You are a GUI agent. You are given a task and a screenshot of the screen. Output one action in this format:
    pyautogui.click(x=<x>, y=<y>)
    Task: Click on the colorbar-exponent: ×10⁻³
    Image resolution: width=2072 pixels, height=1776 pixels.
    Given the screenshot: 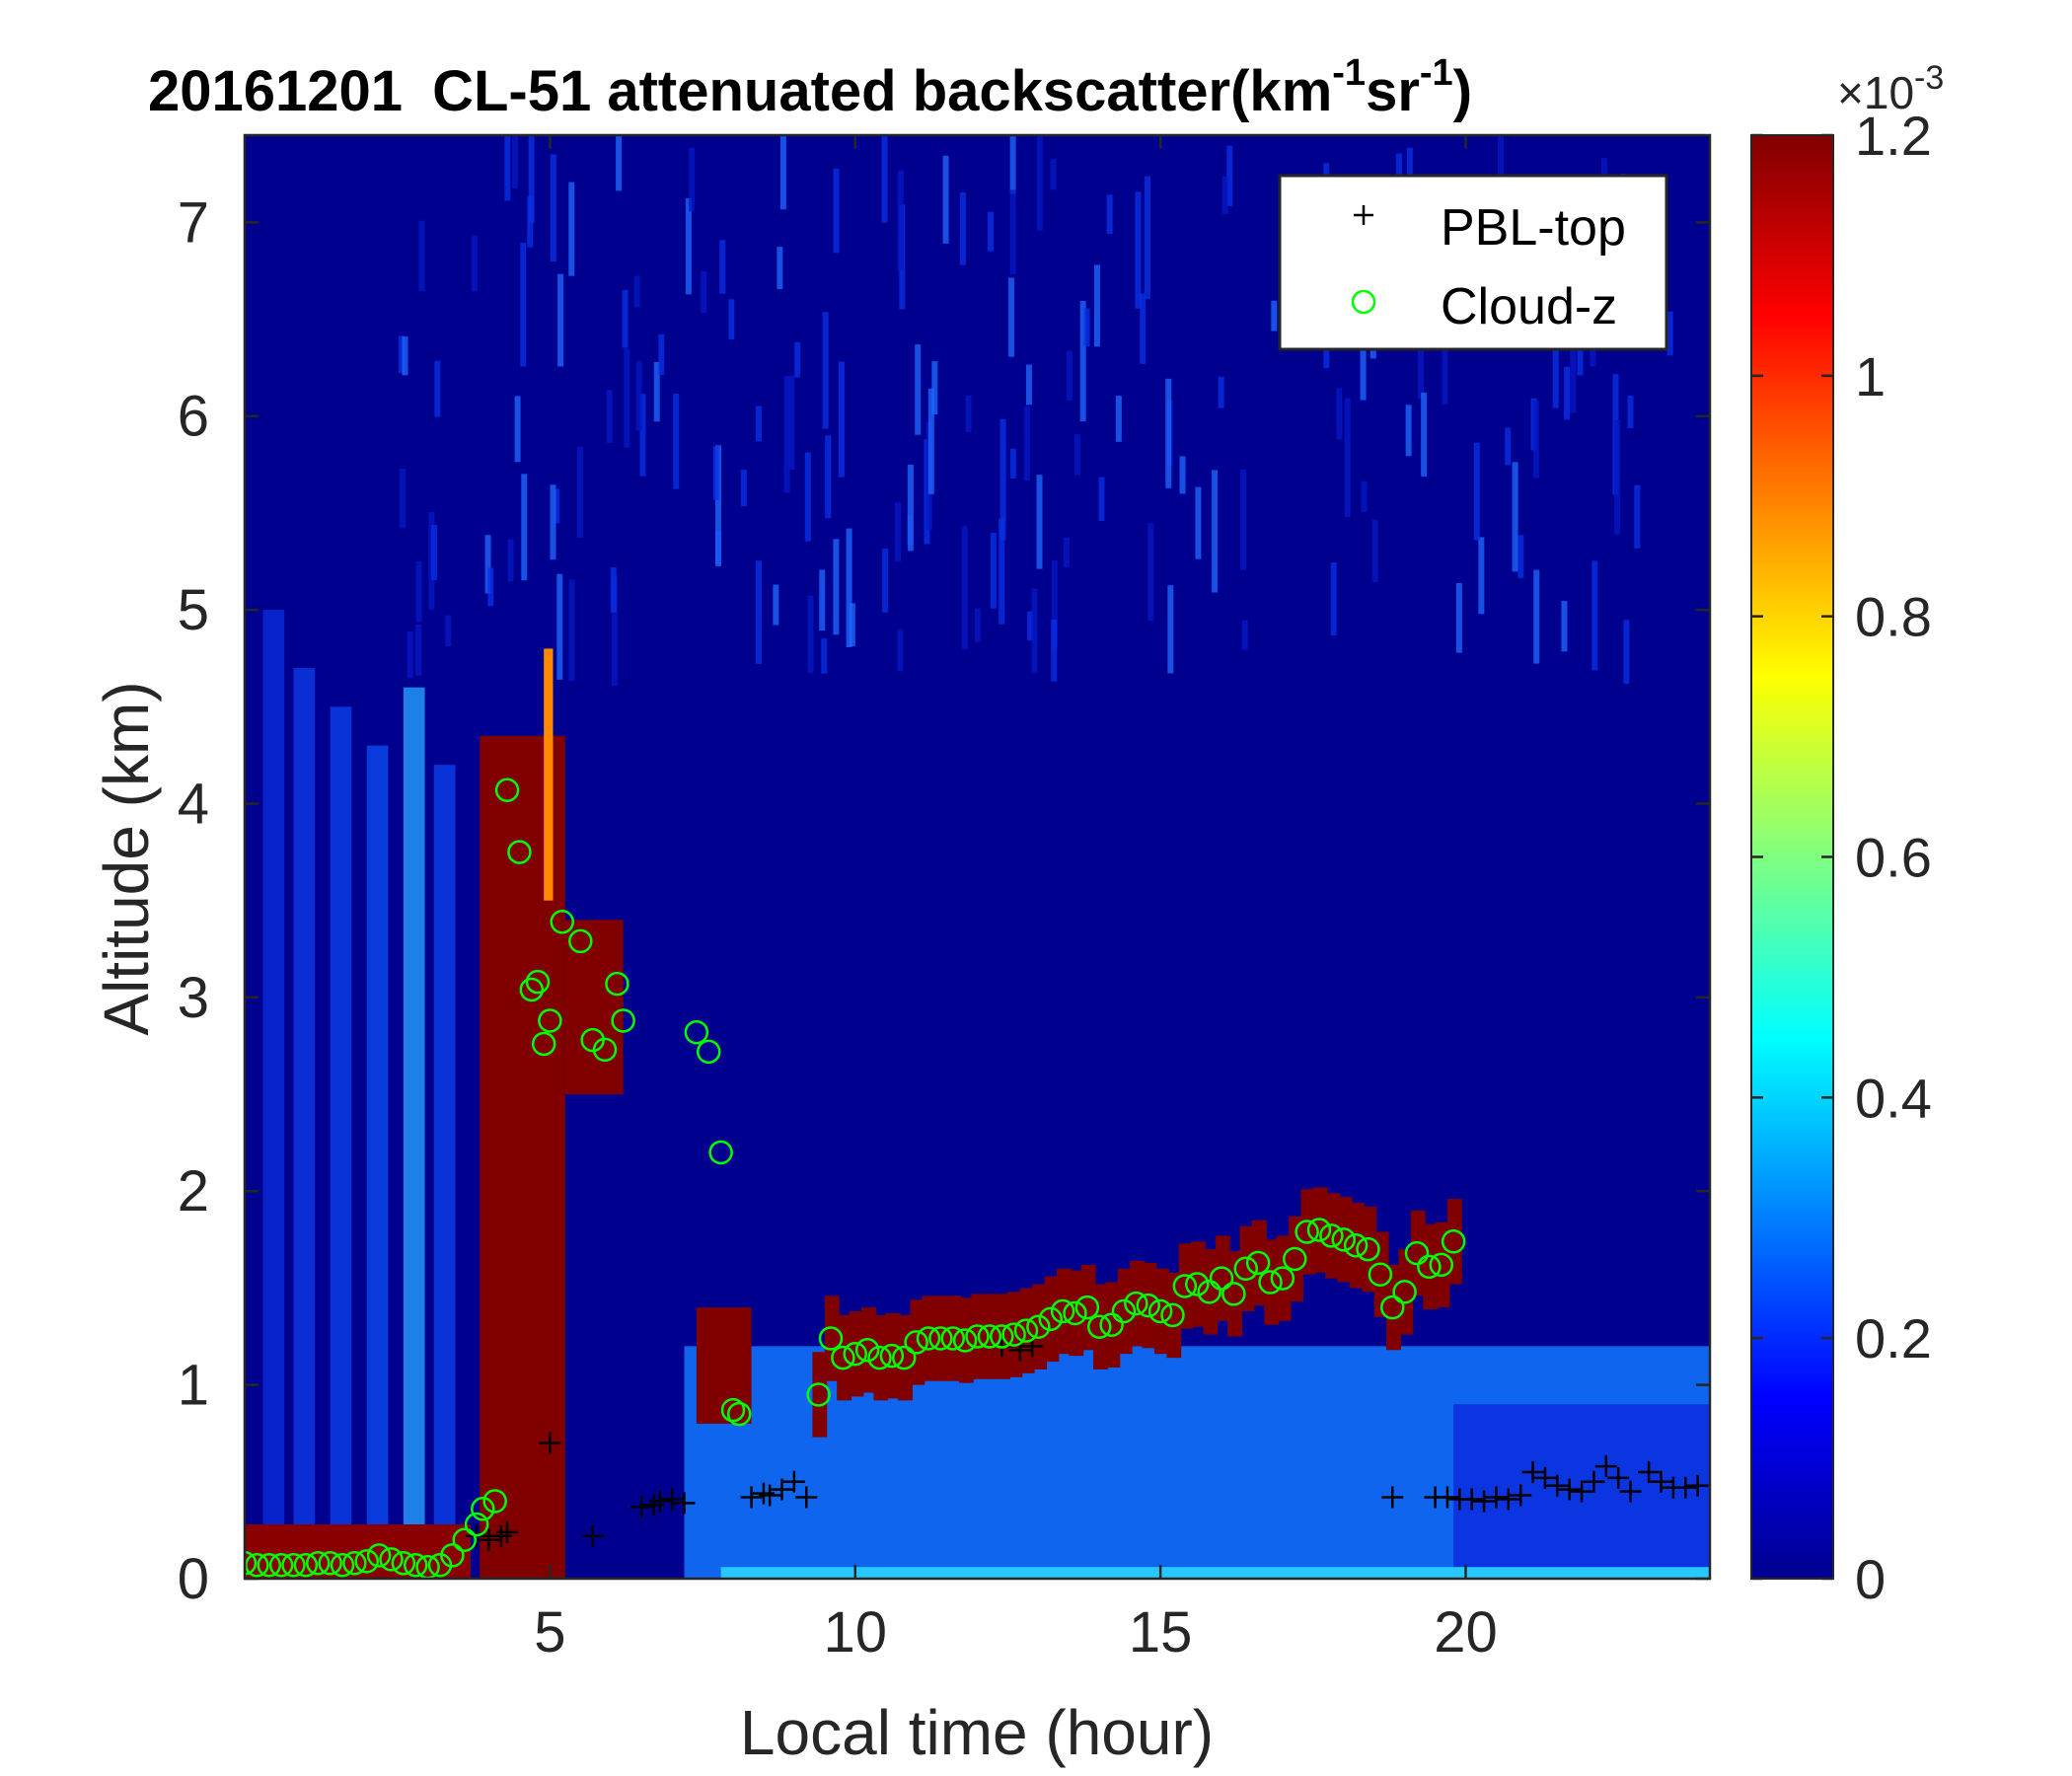 What is the action you would take?
    pyautogui.click(x=1891, y=89)
    